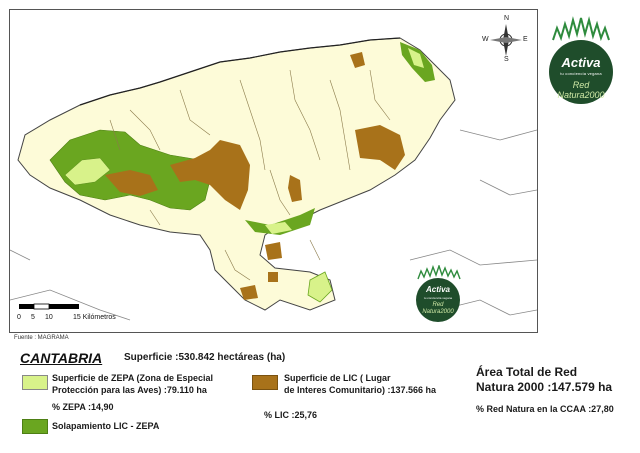  What do you see at coordinates (485, 39) in the screenshot?
I see `compass-west: W` at bounding box center [485, 39].